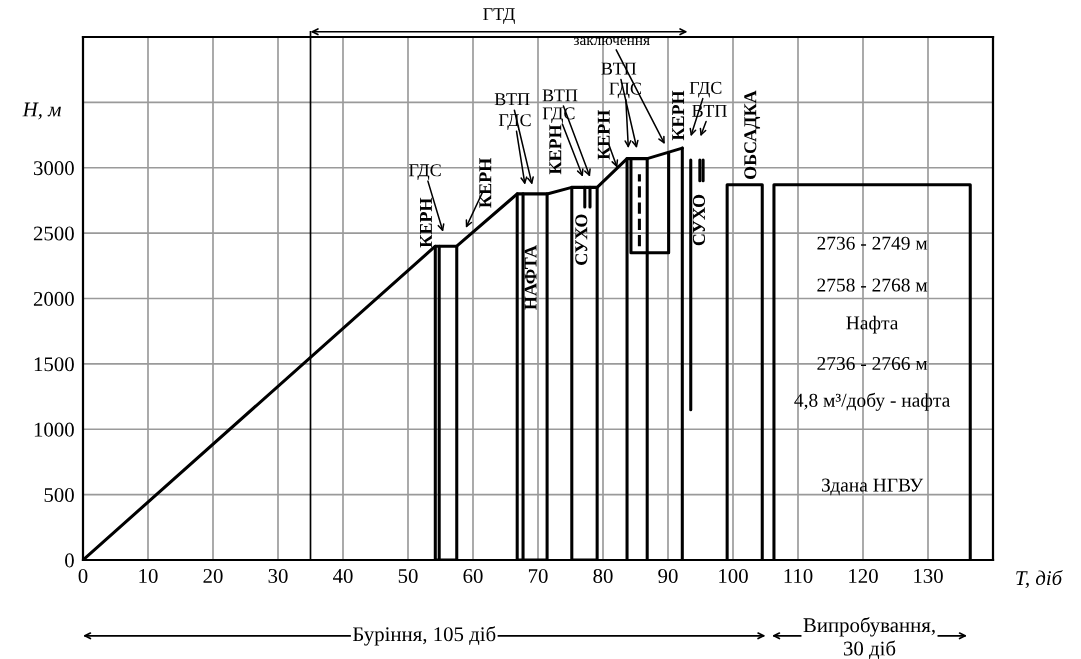 The image size is (1081, 659). Describe the element at coordinates (872, 285) in the screenshot. I see `annotation: 2758 - 2768 м` at that location.